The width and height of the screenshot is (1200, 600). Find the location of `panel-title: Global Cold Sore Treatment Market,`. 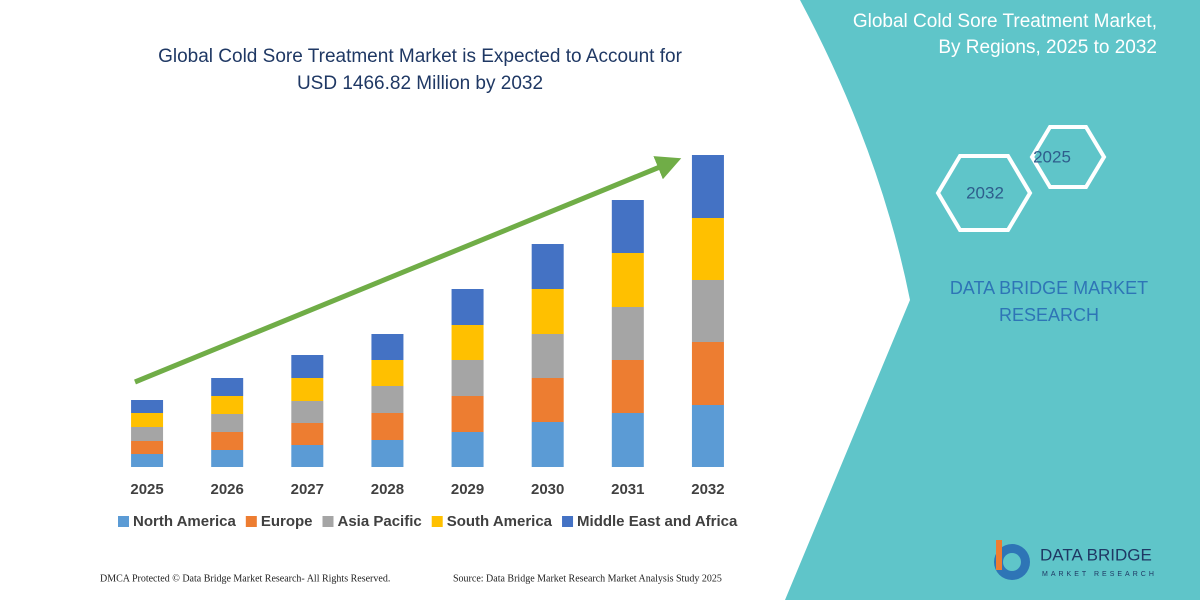

panel-title: Global Cold Sore Treatment Market, is located at coordinates (1005, 21).